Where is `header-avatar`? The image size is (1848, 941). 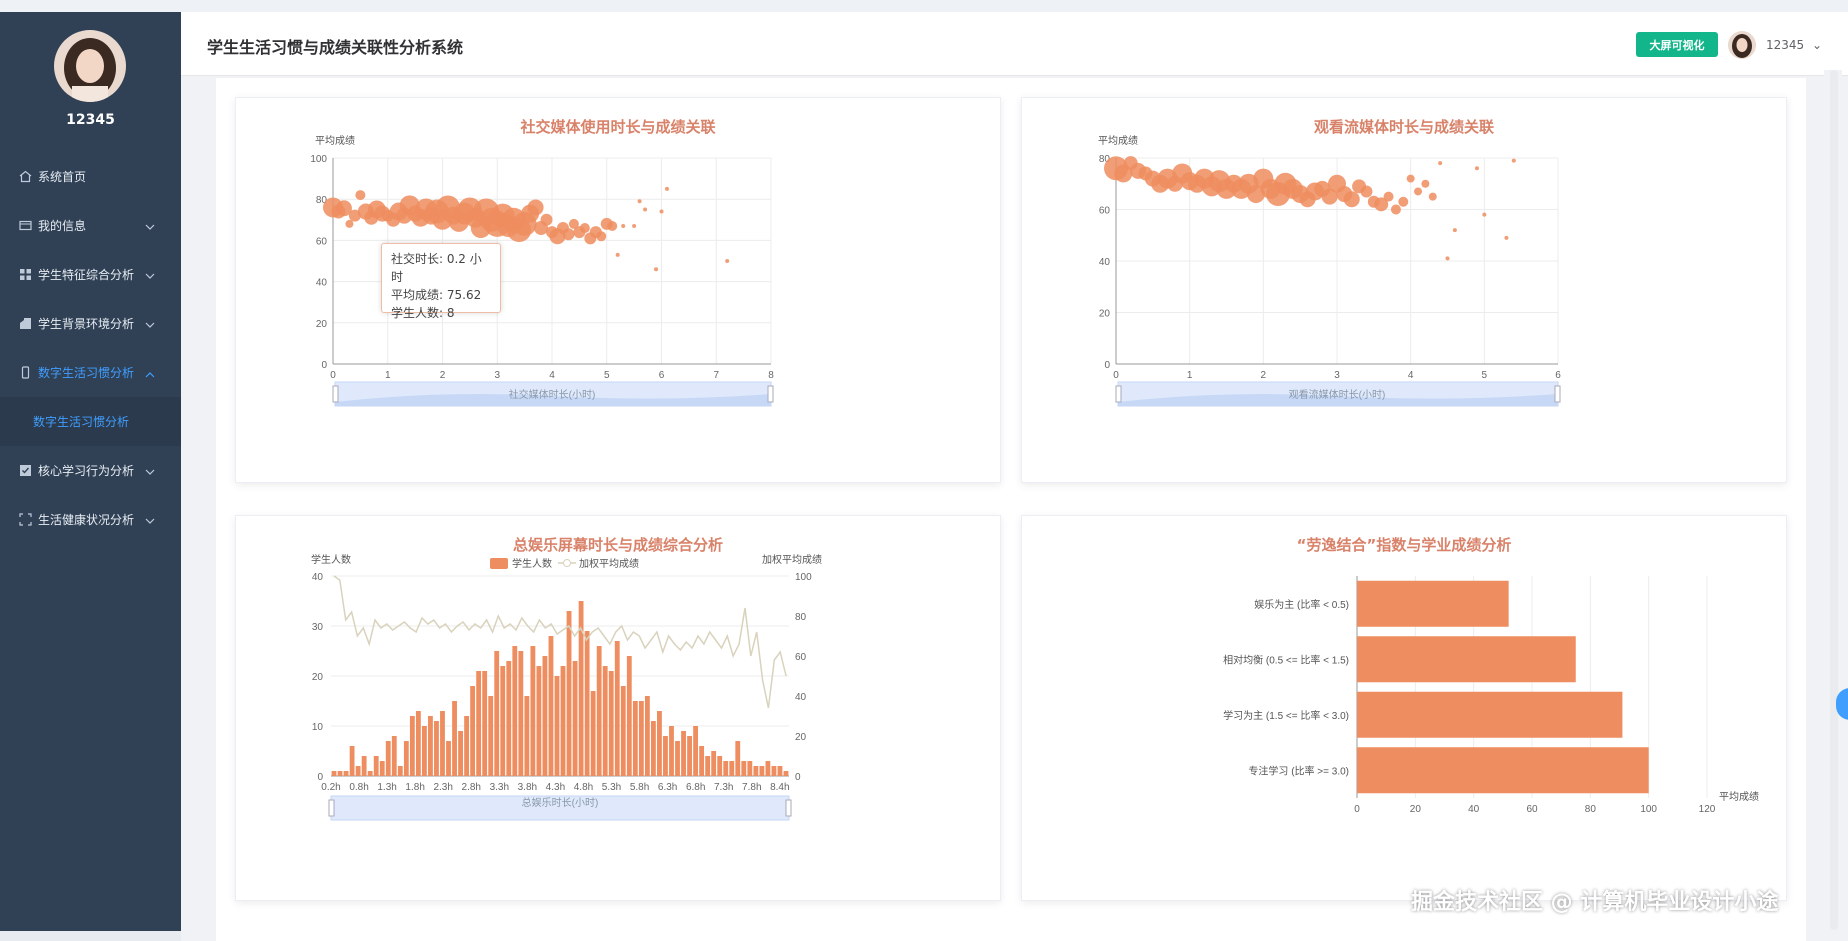
header-avatar is located at coordinates (1742, 45).